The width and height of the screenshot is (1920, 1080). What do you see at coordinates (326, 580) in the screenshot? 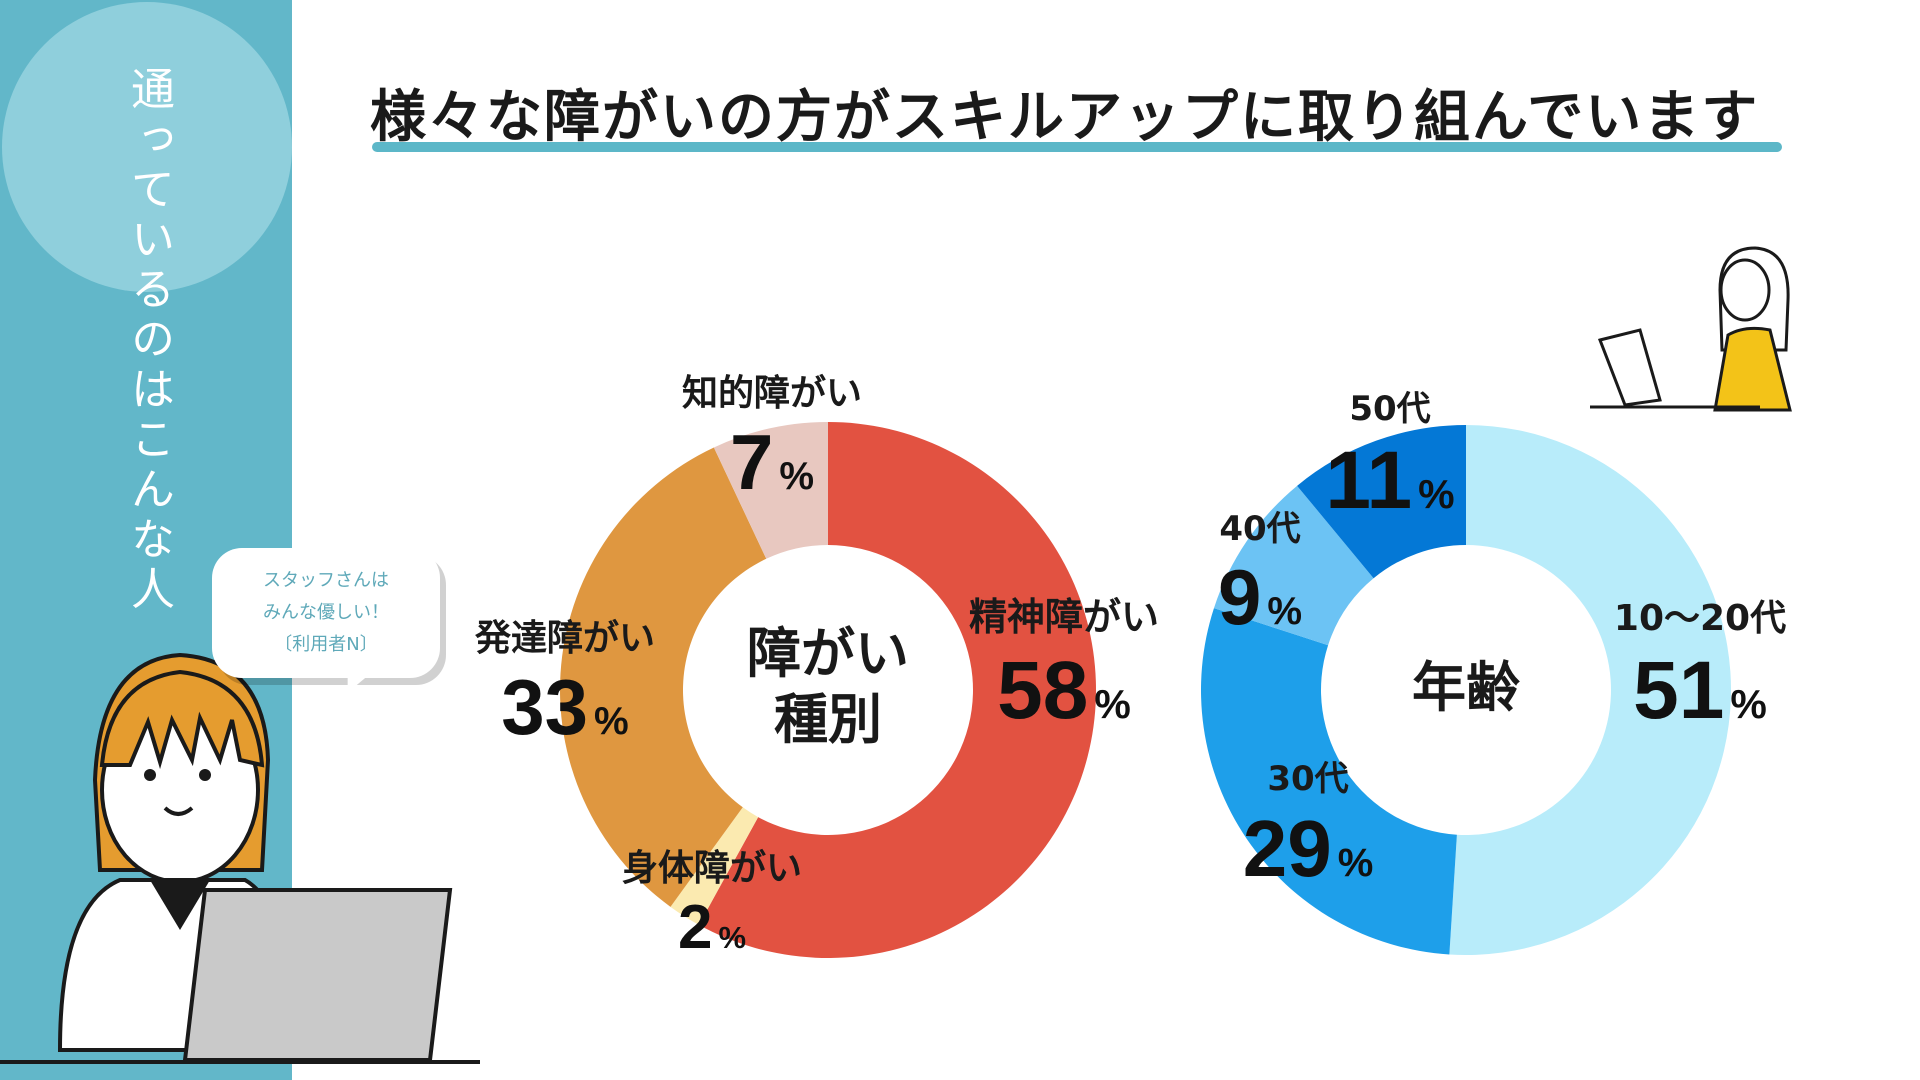
I see `speech-line-1: スタッフさんは` at bounding box center [326, 580].